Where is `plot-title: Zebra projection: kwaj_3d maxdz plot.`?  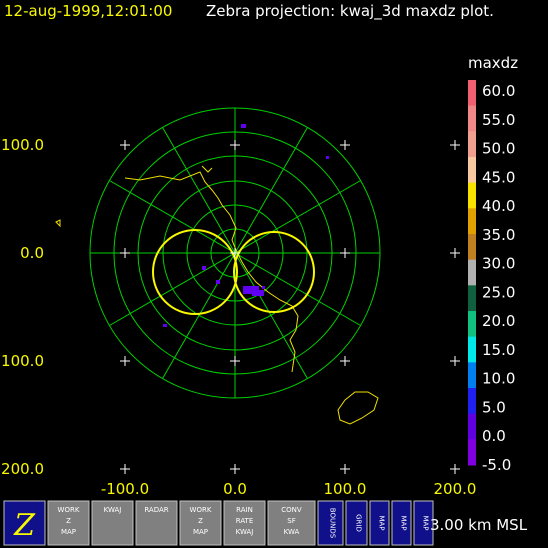 plot-title: Zebra projection: kwaj_3d maxdz plot. is located at coordinates (350, 11).